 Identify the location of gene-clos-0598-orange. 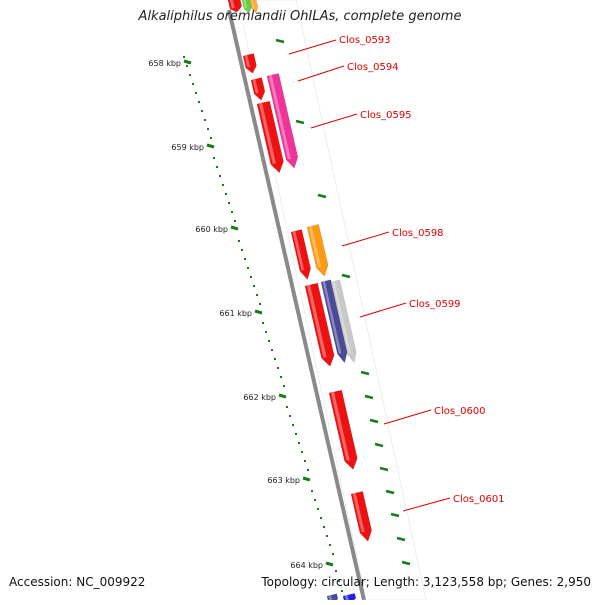
(317, 250).